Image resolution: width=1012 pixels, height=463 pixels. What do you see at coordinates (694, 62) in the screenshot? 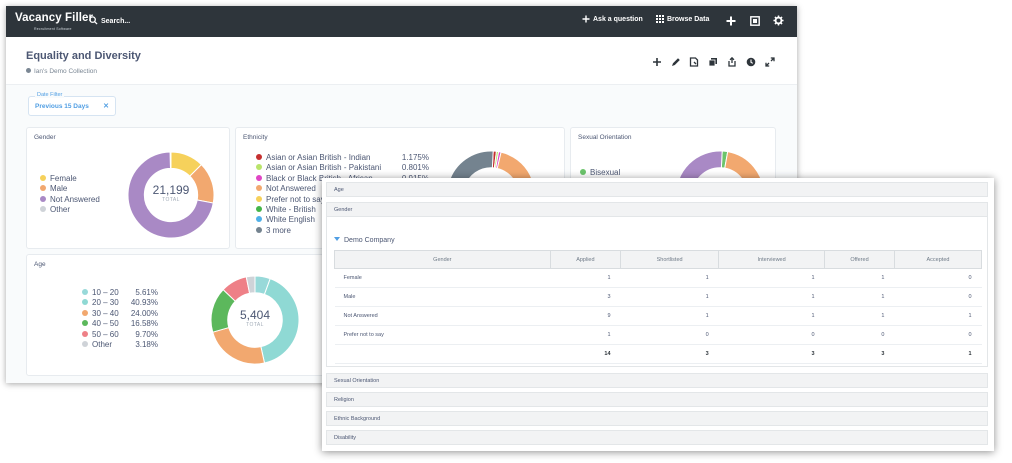
I see `revision-icon` at bounding box center [694, 62].